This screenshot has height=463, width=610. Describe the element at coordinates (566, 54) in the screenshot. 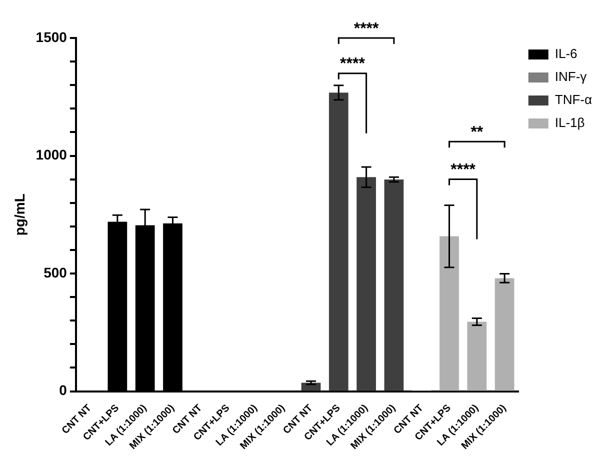

I see `legend-label: IL-6` at that location.